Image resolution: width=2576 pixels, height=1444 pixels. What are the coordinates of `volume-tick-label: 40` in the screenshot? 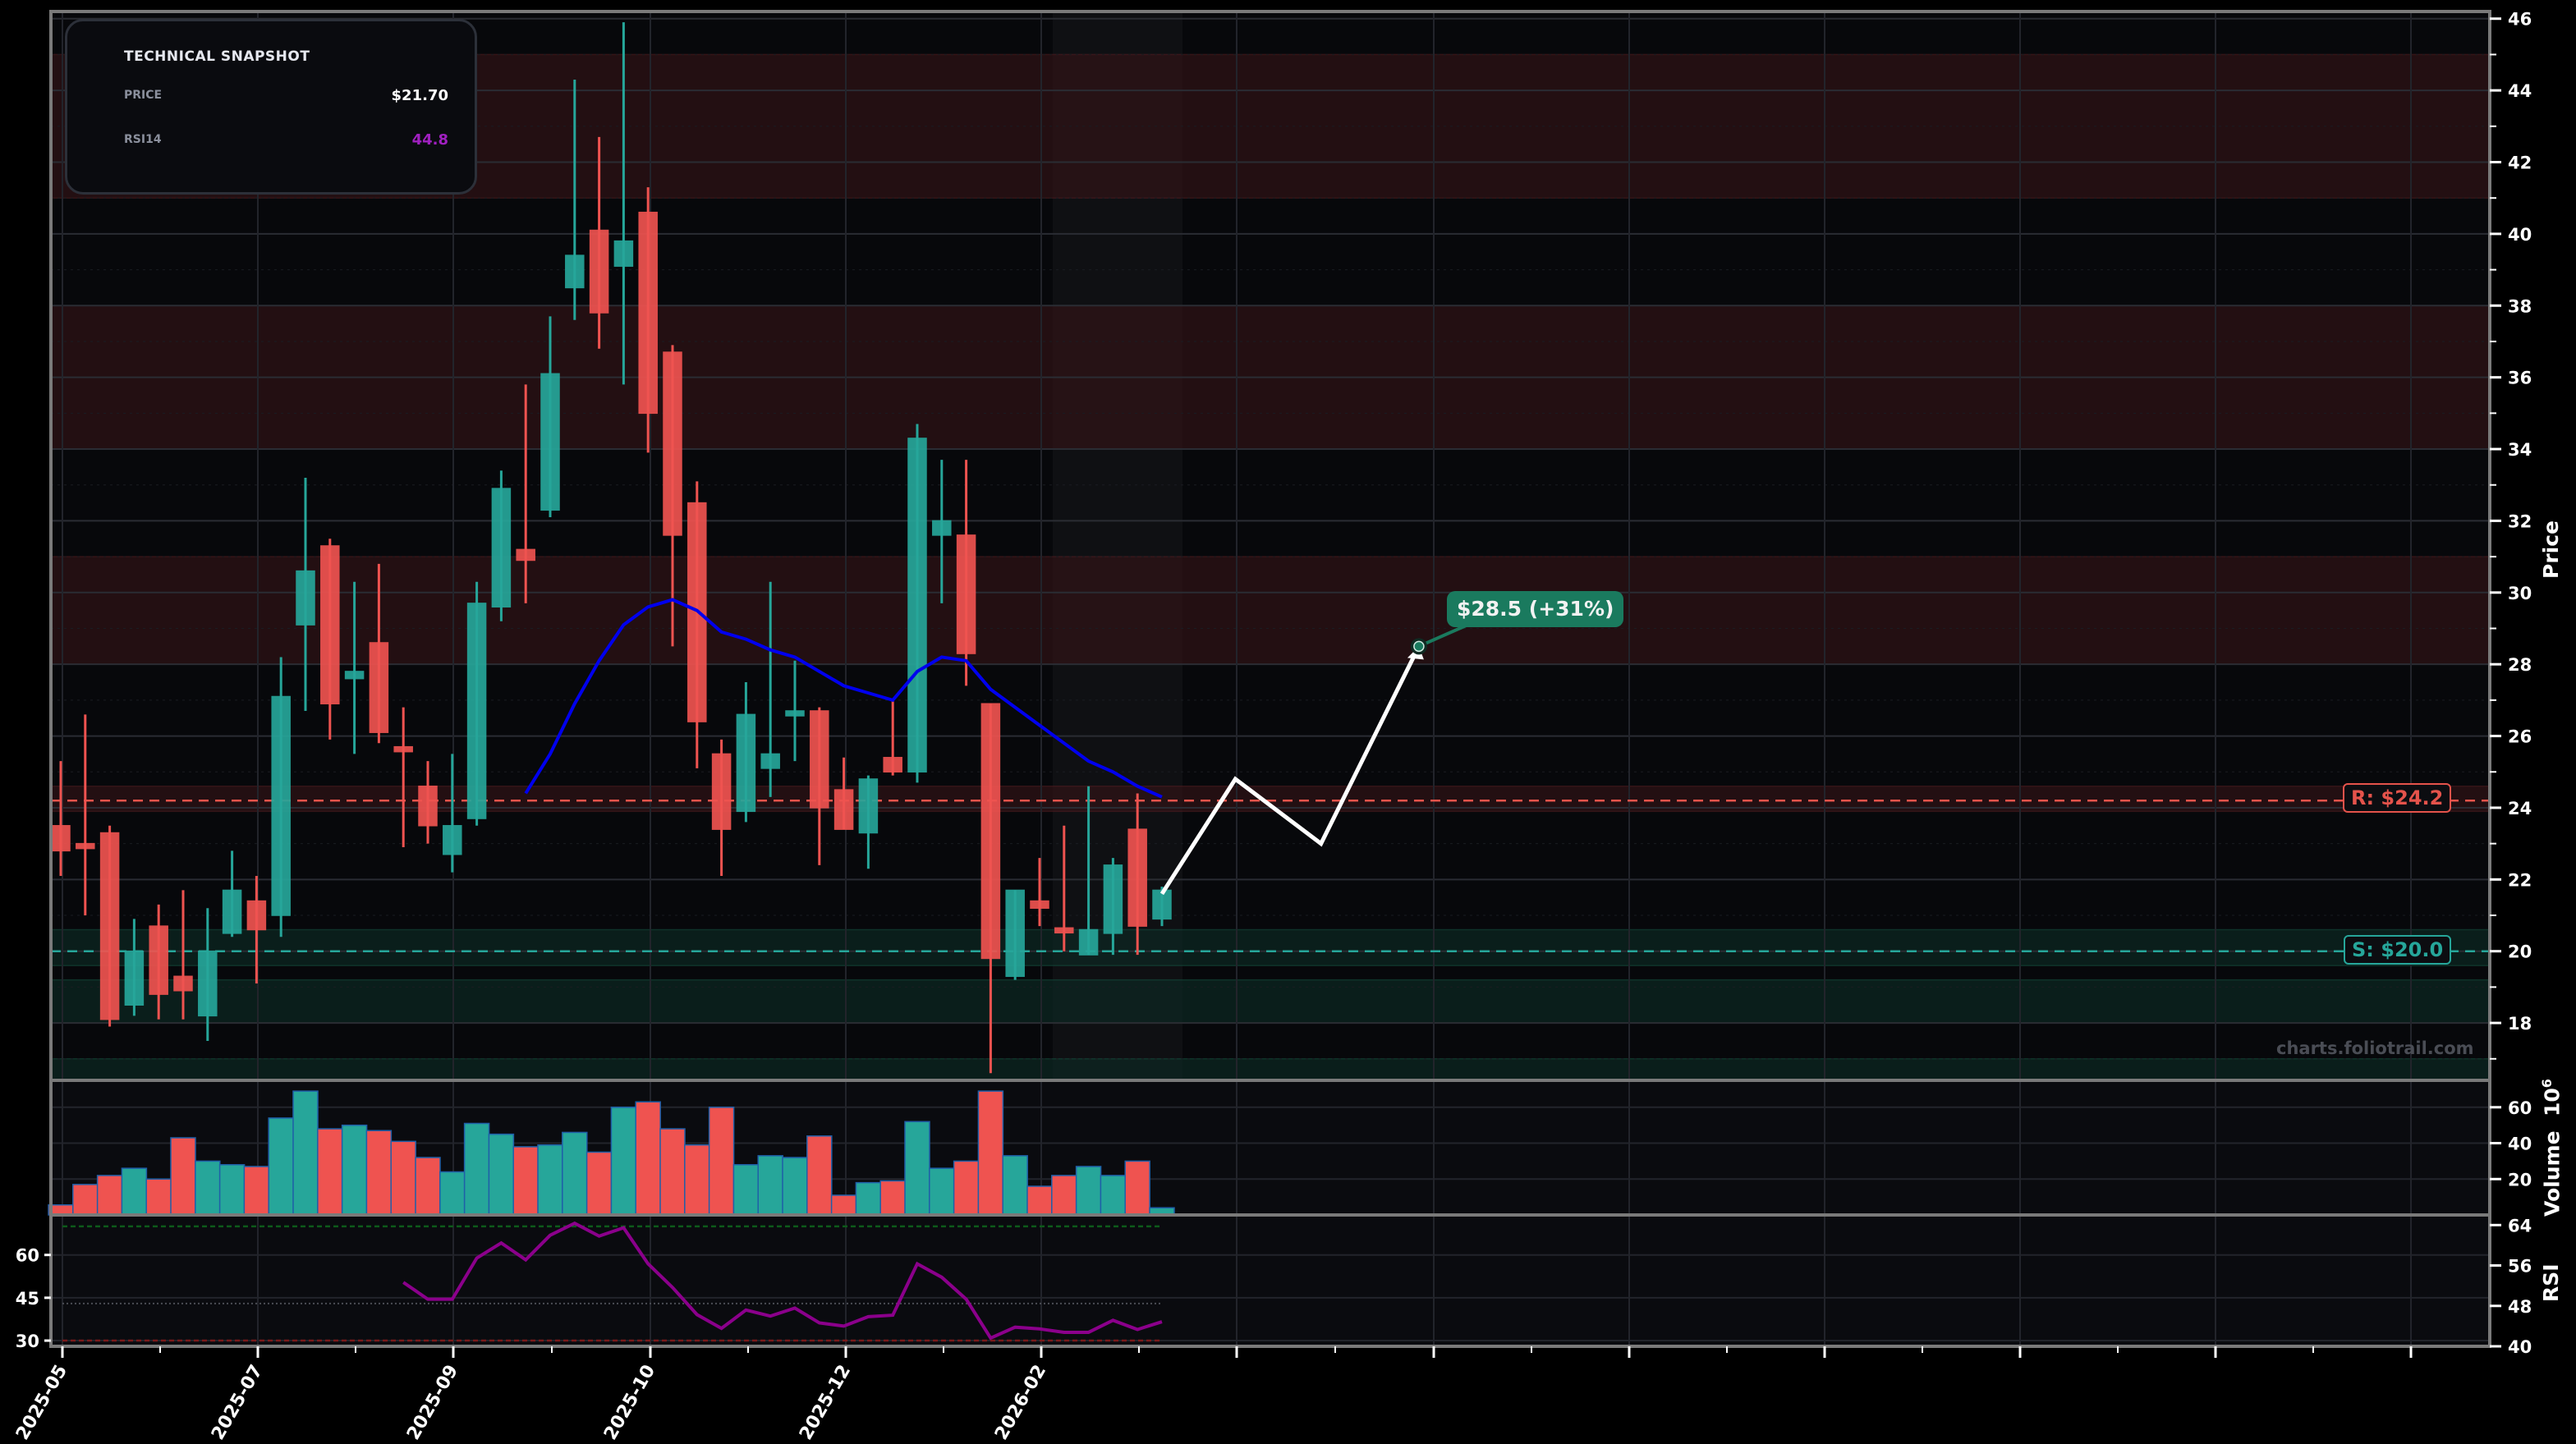 It's located at (2520, 1144).